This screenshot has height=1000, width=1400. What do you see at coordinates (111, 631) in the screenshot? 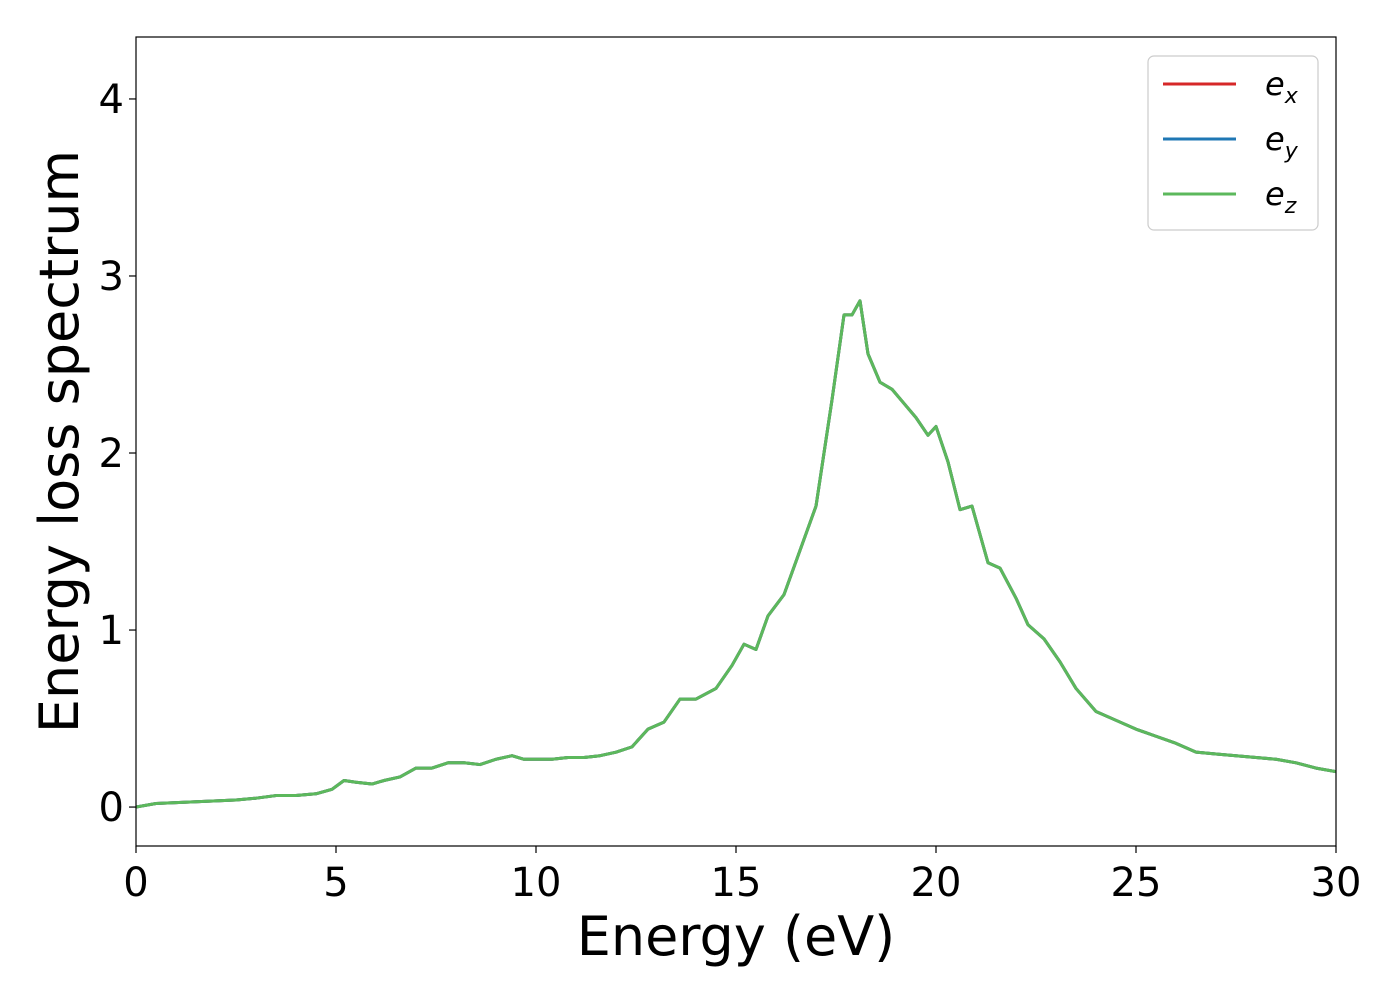
I see `y-tick-label: 1` at bounding box center [111, 631].